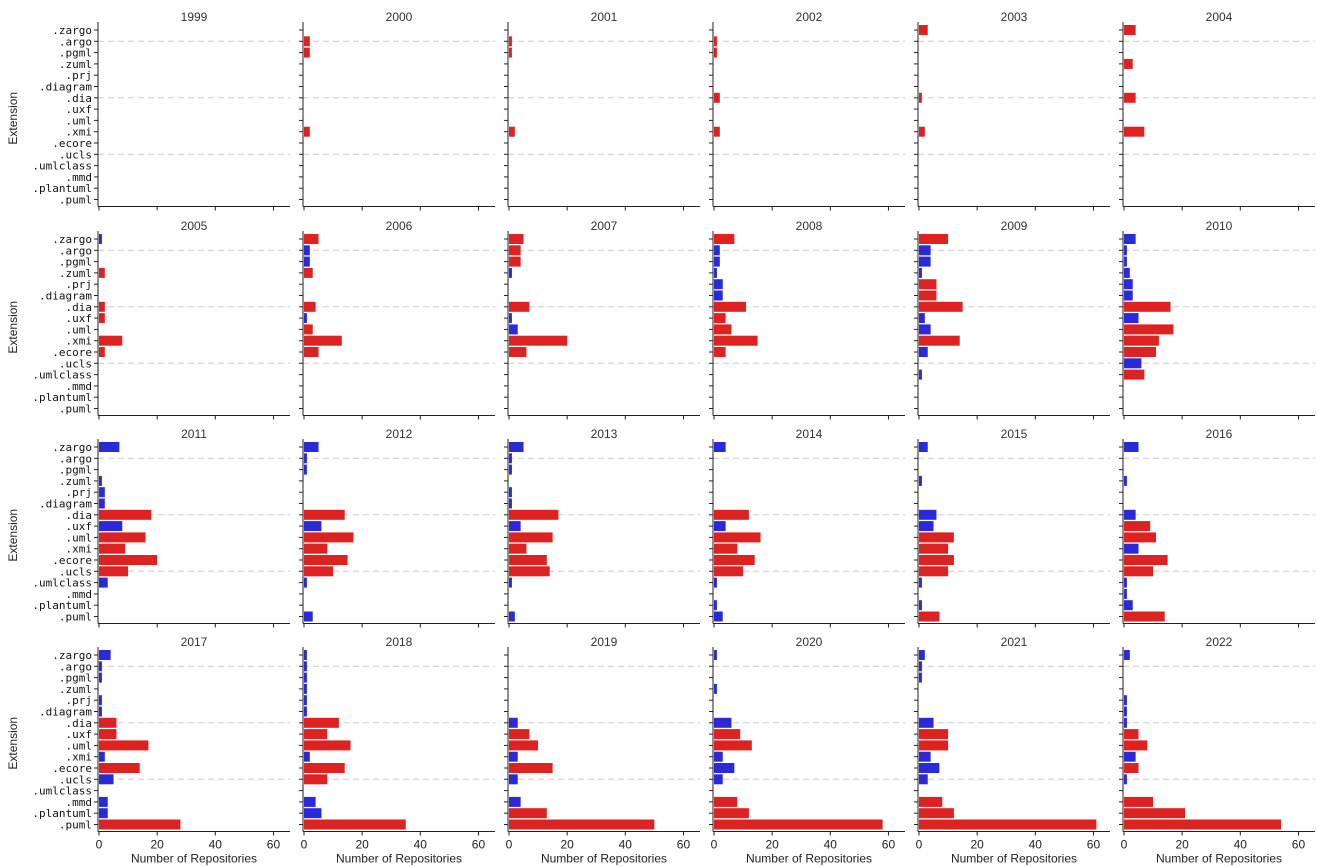 This screenshot has width=1317, height=867. What do you see at coordinates (79, 329) in the screenshot?
I see `extension-tick-label: .uml` at bounding box center [79, 329].